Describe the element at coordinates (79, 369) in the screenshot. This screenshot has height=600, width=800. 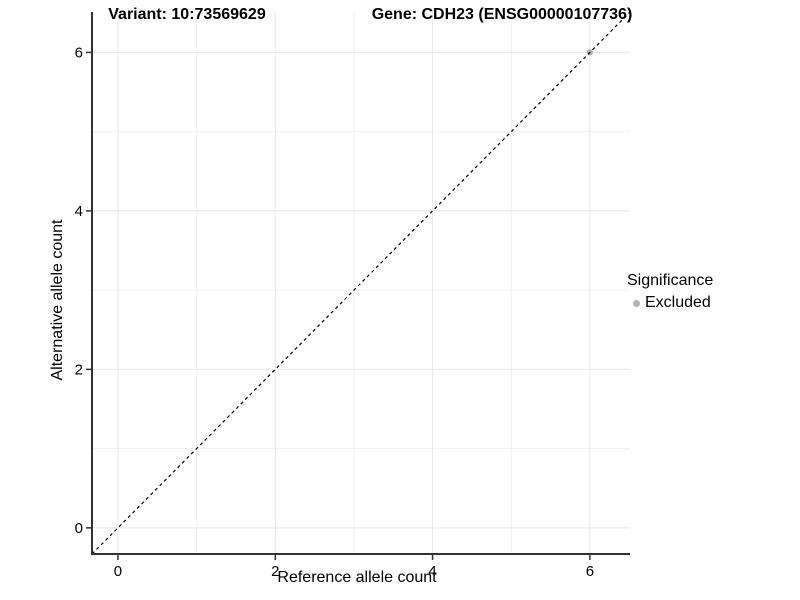
I see `y-tick-label: 2` at that location.